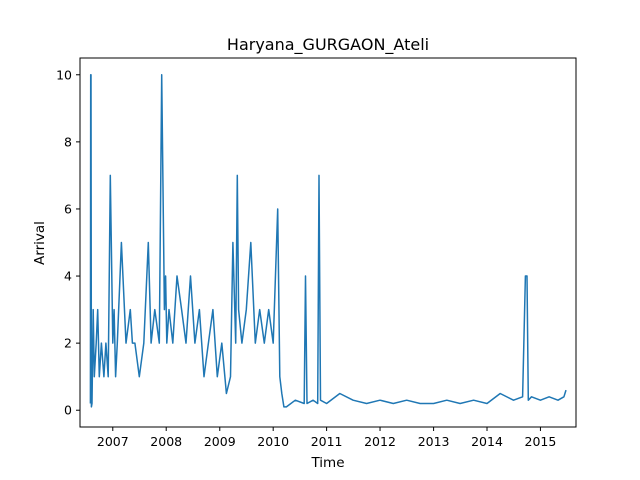  What do you see at coordinates (541, 441) in the screenshot?
I see `x-tick-label: 2015` at bounding box center [541, 441].